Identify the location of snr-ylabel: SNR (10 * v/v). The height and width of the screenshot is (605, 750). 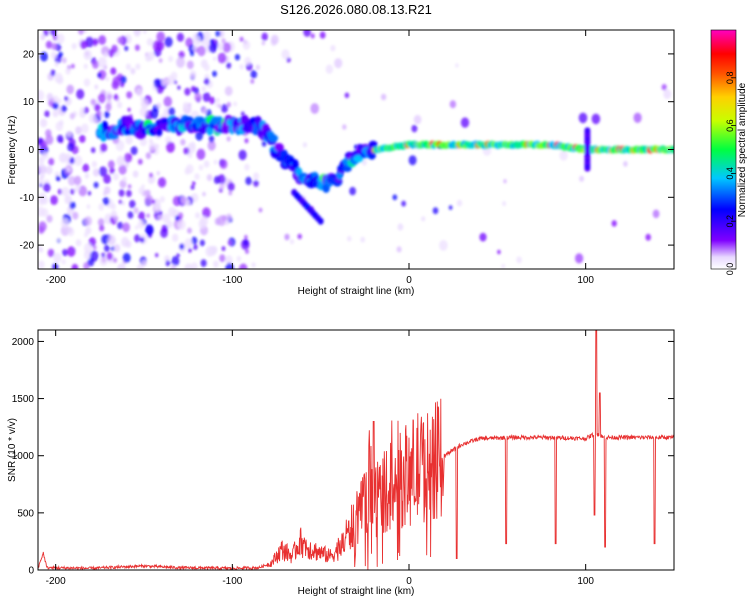
(12, 450).